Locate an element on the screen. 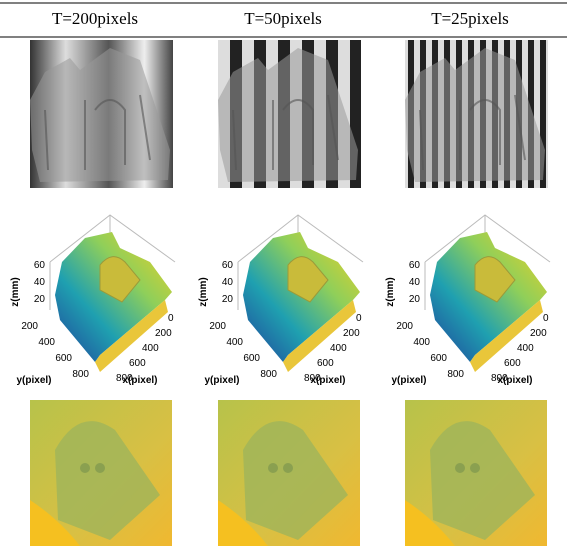 This screenshot has height=554, width=567. column-header: T=25pixels is located at coordinates (470, 18).